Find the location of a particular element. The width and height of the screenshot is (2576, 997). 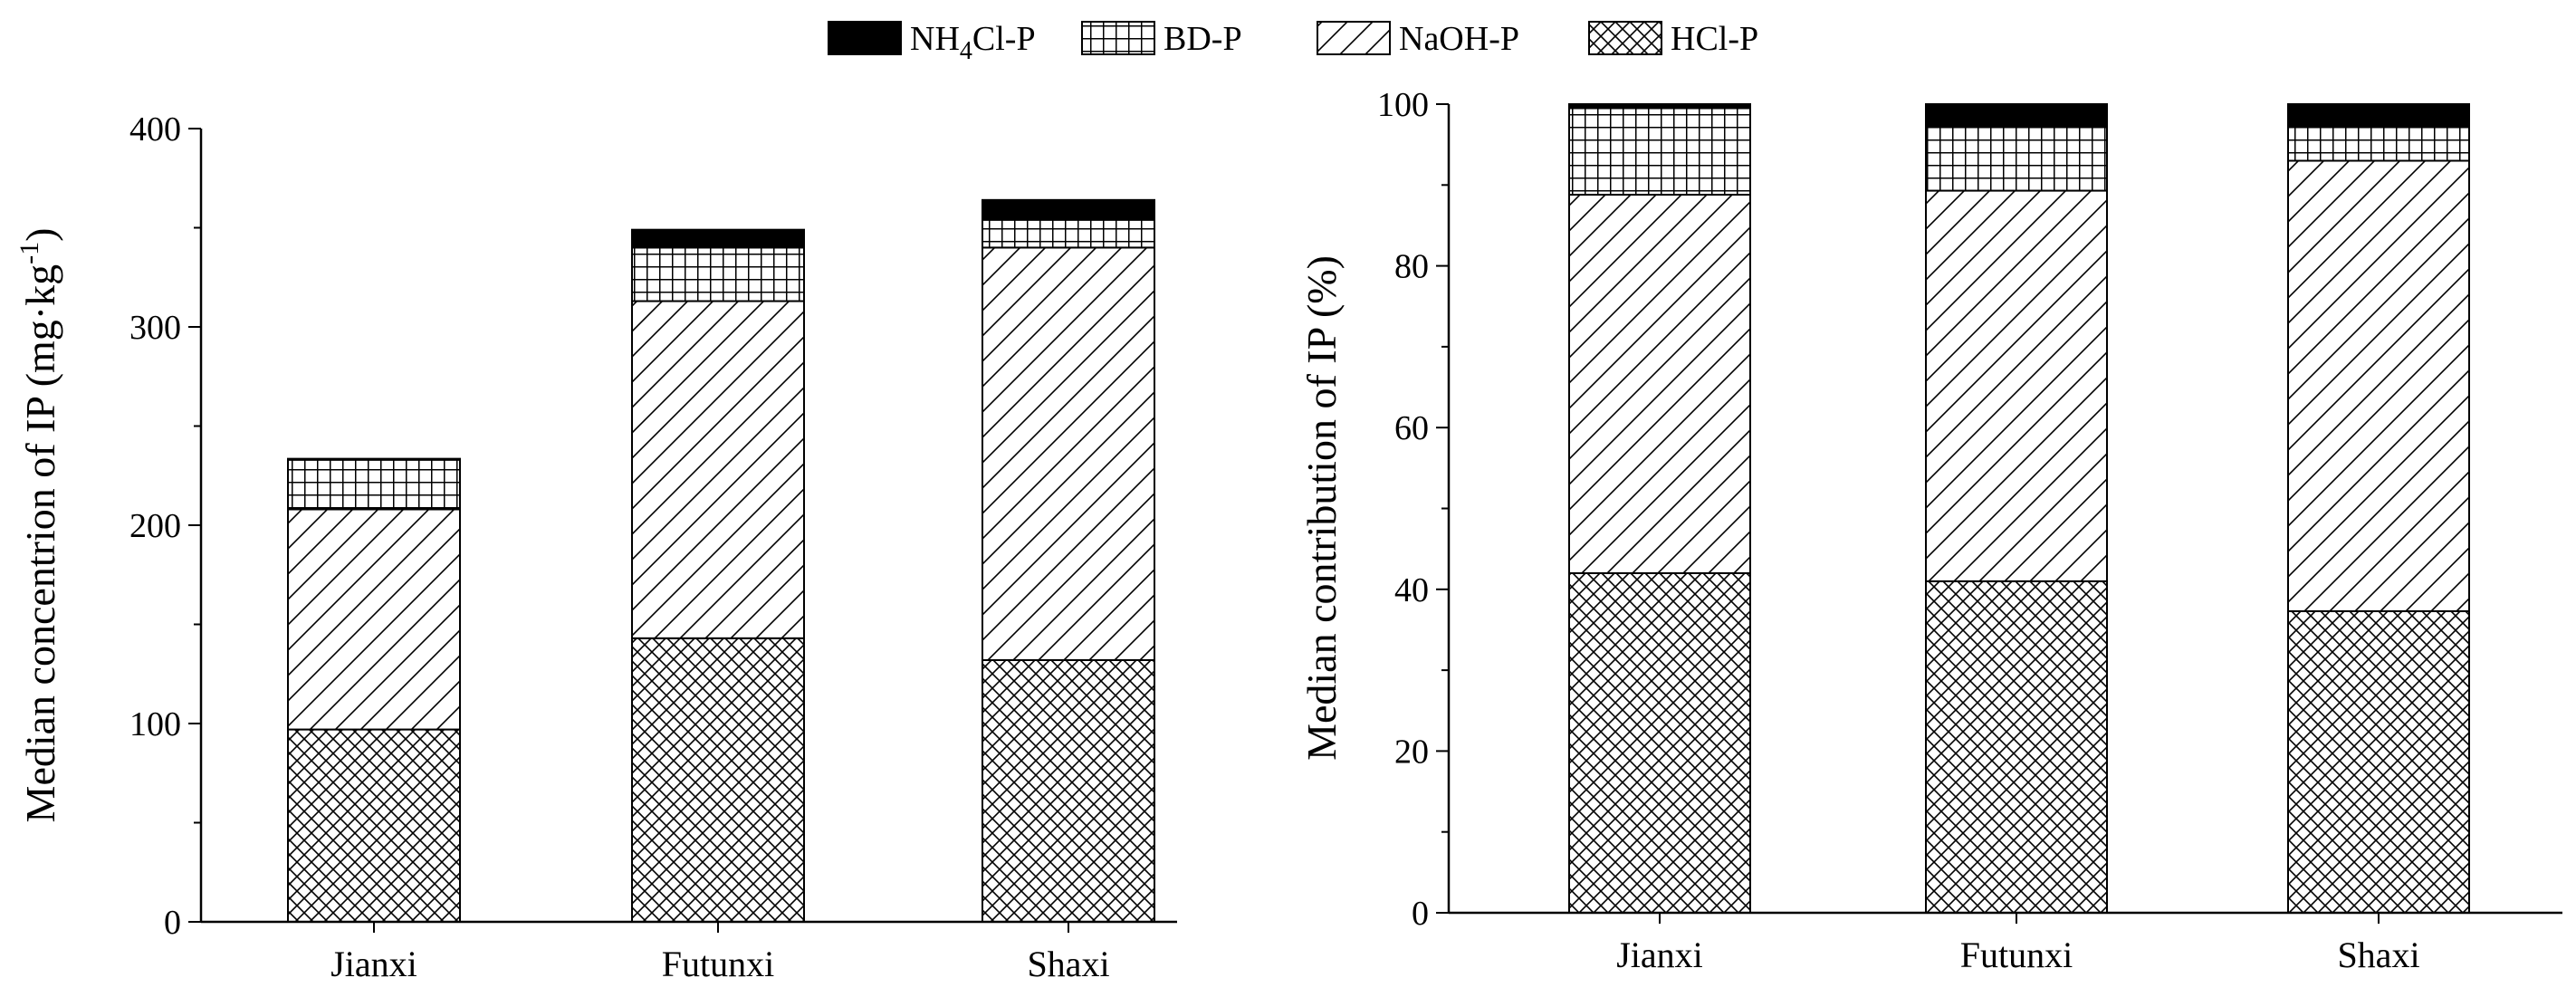

legend-label-hcl-p: HCl-P is located at coordinates (1714, 39).